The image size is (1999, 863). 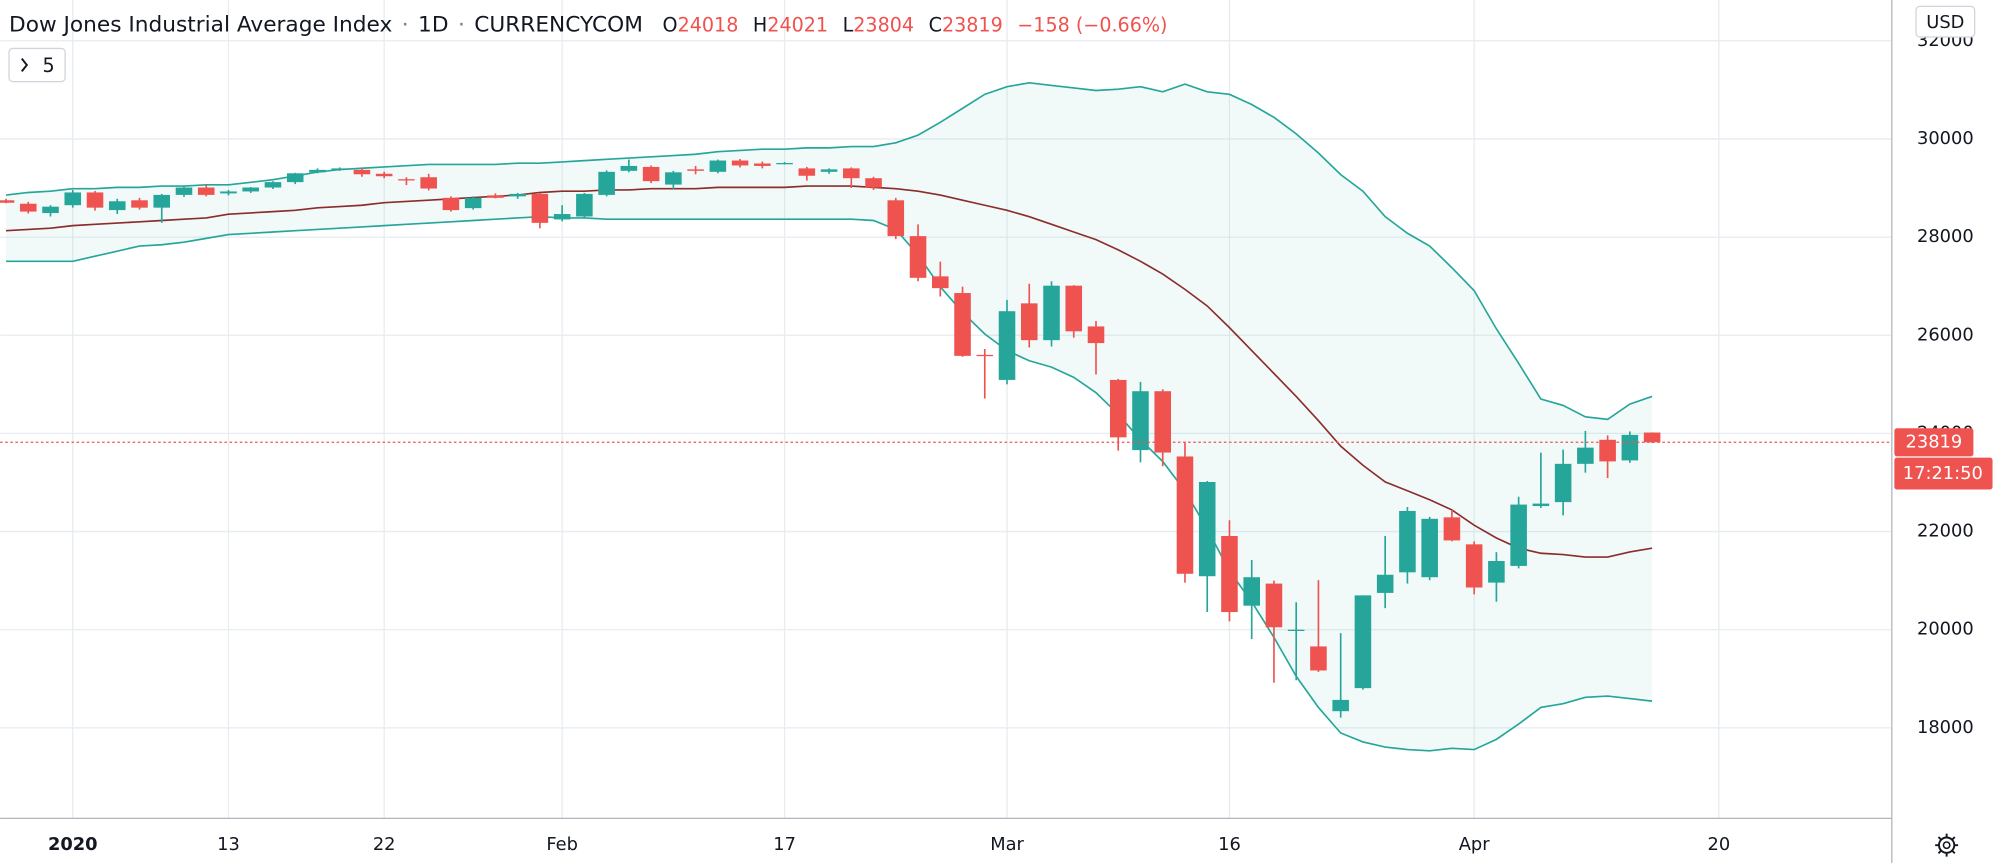 I want to click on currency: USD, so click(x=1945, y=22).